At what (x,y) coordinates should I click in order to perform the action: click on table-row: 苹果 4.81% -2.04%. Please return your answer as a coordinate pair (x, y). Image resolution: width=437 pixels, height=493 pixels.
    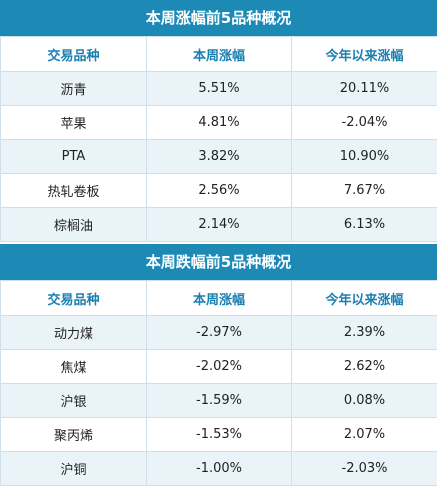
    Looking at the image, I should click on (218, 122).